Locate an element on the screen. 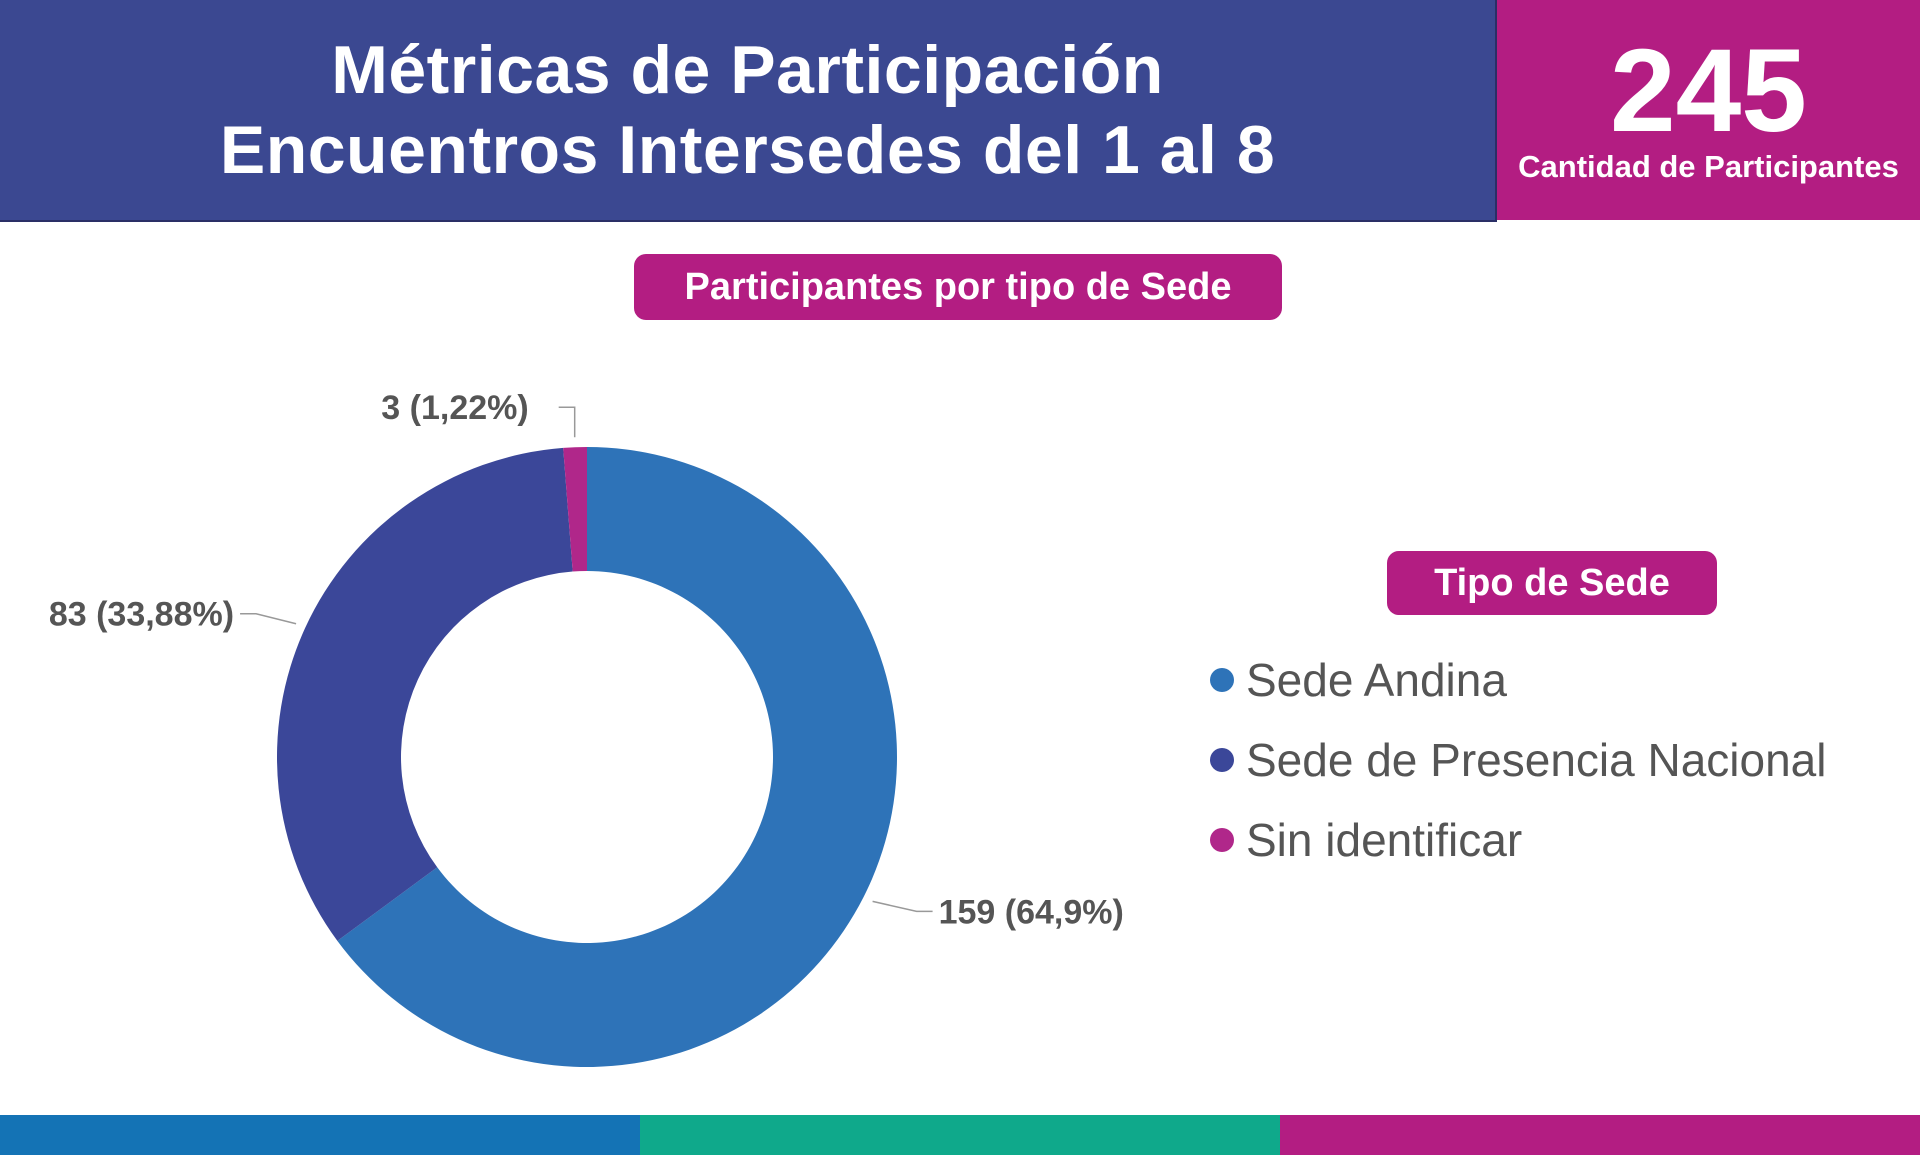 The height and width of the screenshot is (1155, 1920). total-participants-value: 245 is located at coordinates (1708, 91).